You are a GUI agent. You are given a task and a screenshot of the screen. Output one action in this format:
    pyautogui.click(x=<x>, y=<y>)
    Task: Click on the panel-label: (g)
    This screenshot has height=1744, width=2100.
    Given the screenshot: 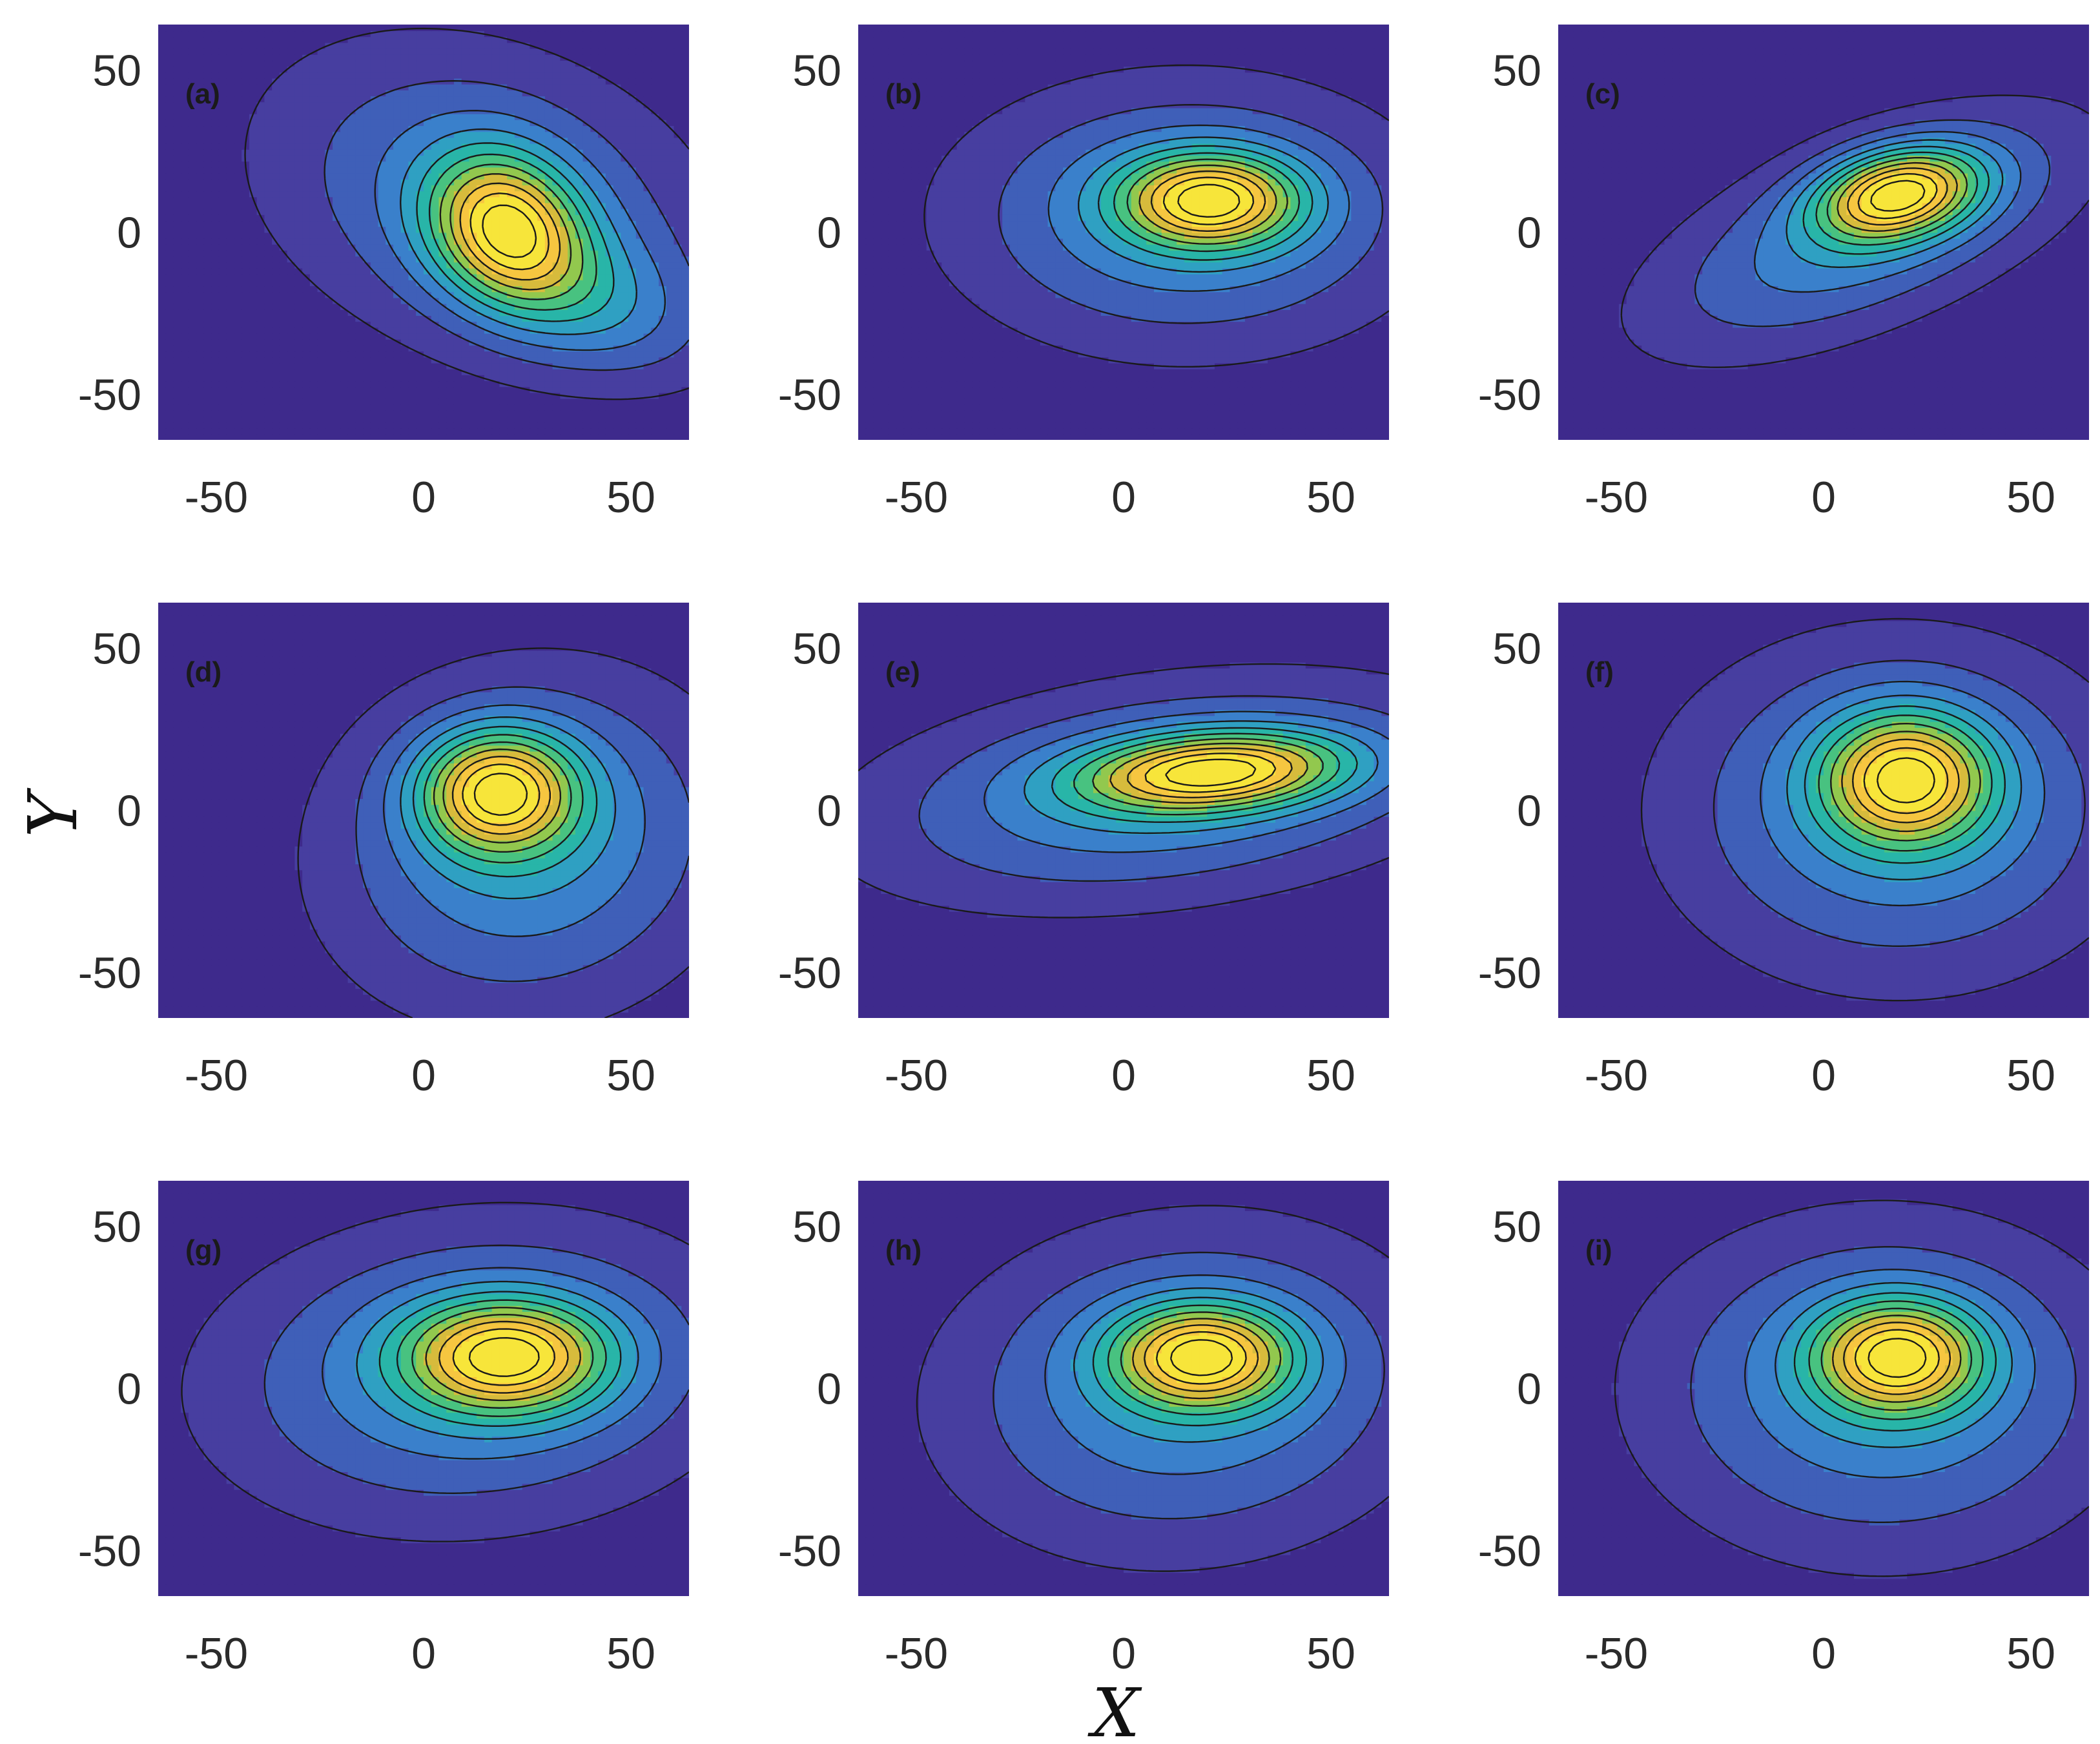 What is the action you would take?
    pyautogui.click(x=203, y=1250)
    